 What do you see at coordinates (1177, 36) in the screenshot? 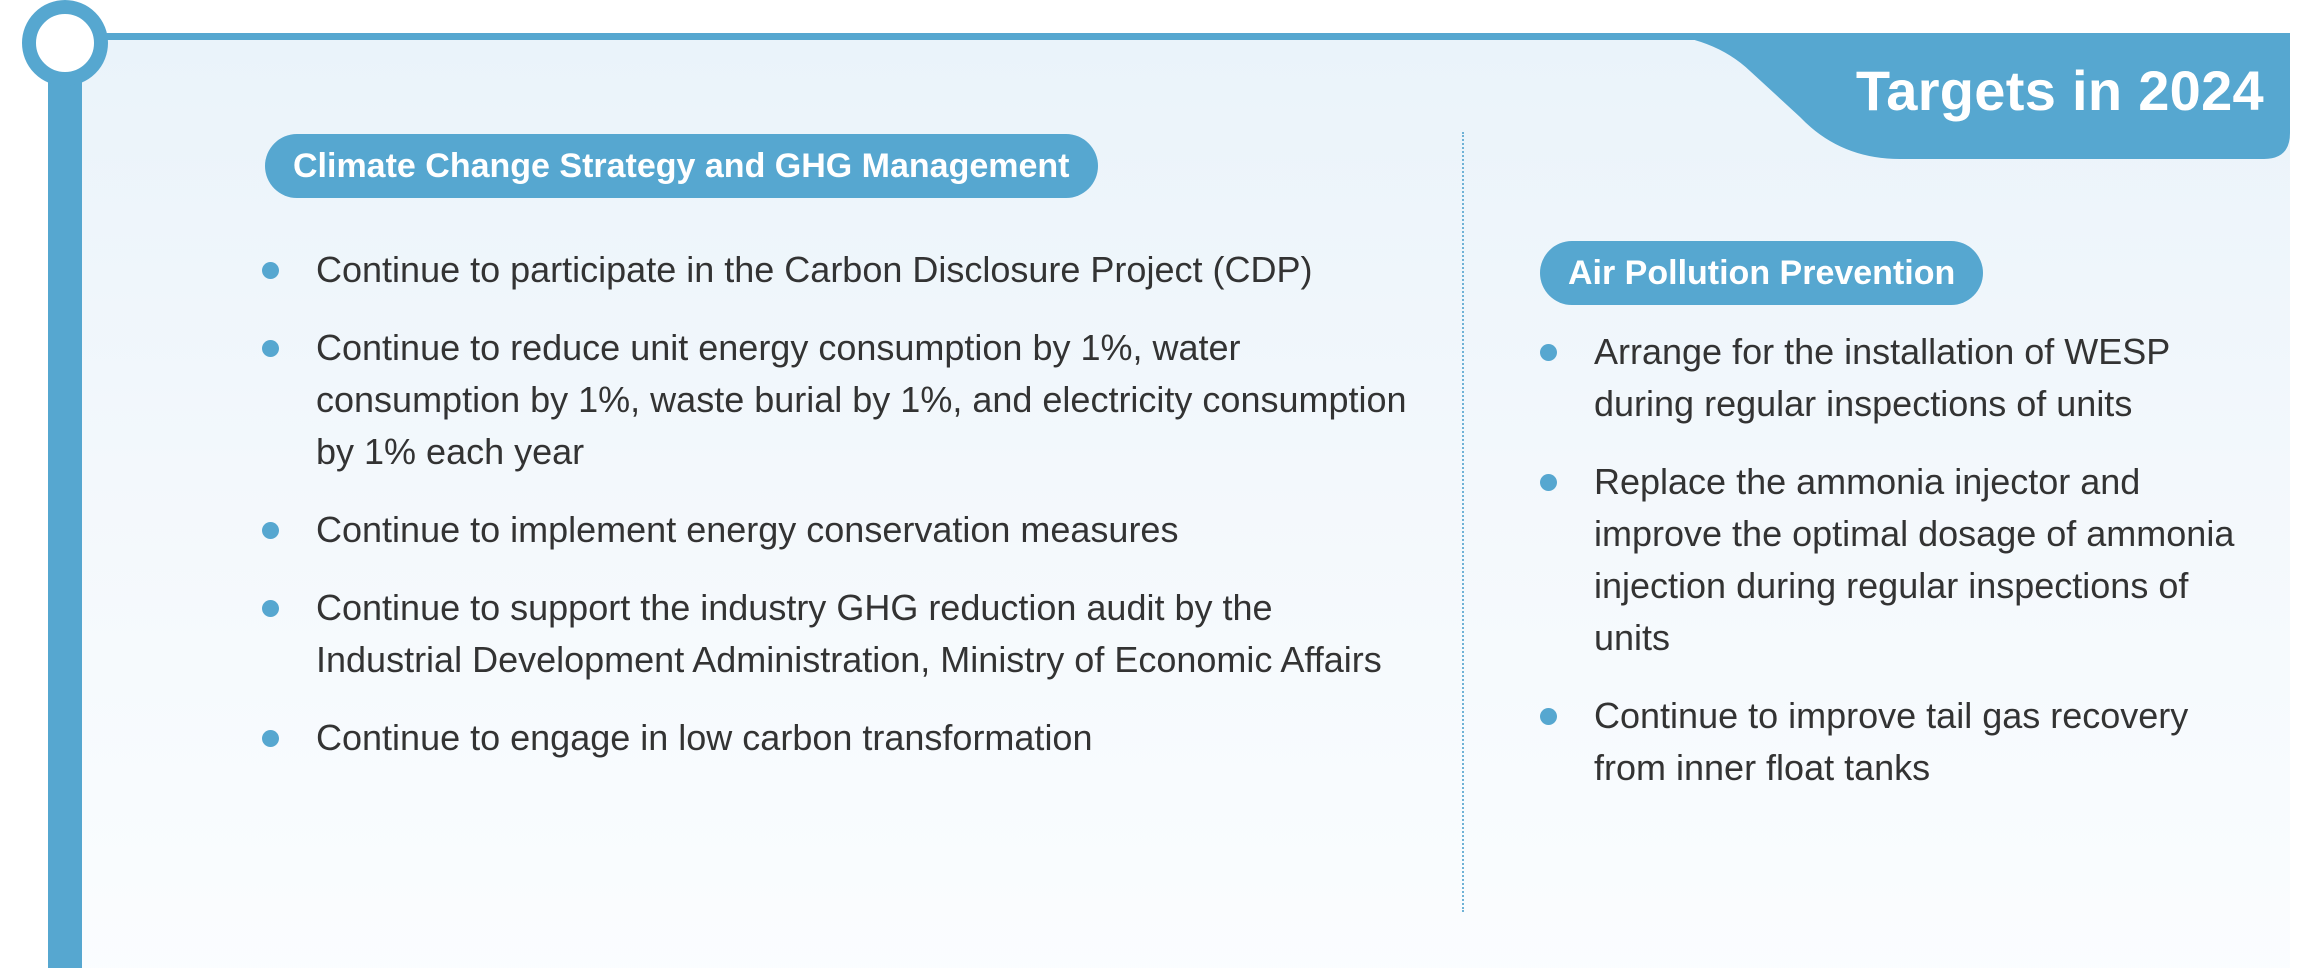
I see `top-border-line` at bounding box center [1177, 36].